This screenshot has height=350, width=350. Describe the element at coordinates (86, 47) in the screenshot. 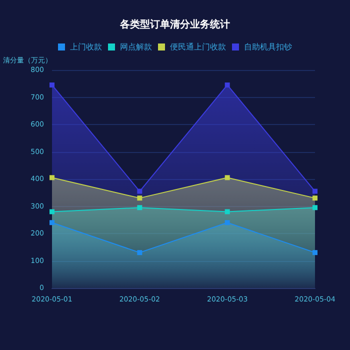

I see `legend-label: 上门收款` at that location.